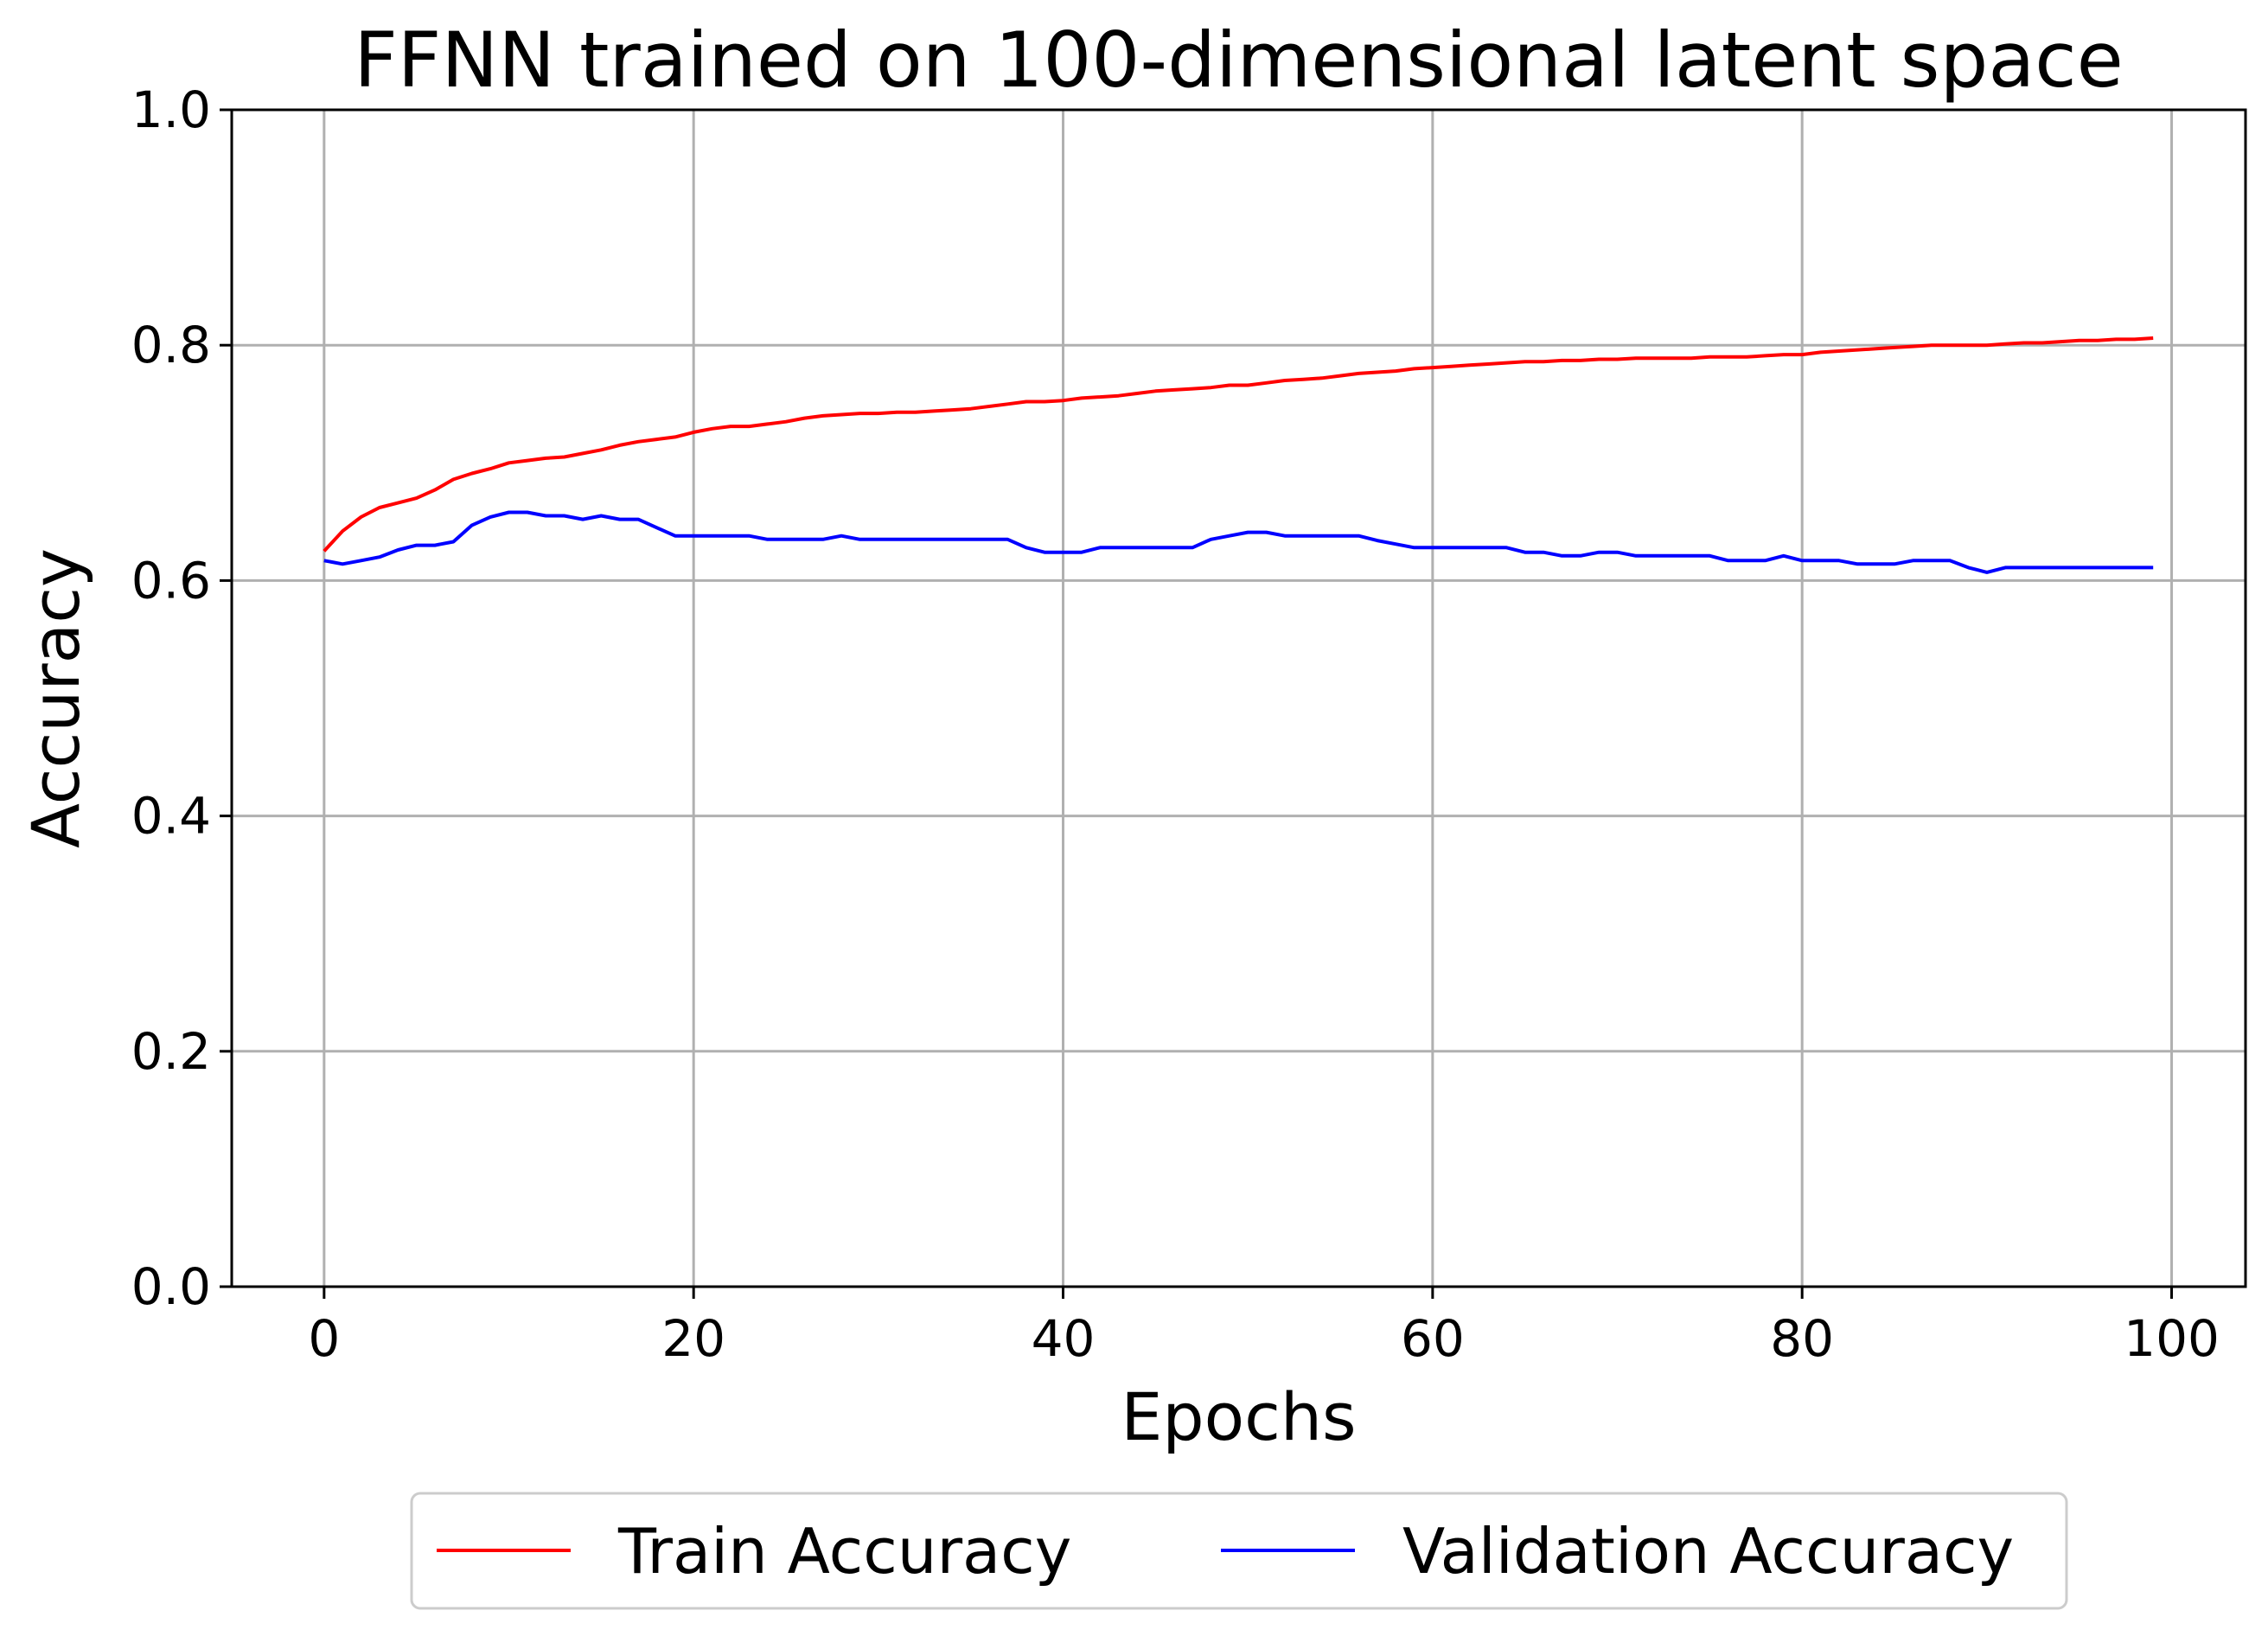 The height and width of the screenshot is (1636, 2268). I want to click on x-tick-label-100: 100, so click(2172, 1339).